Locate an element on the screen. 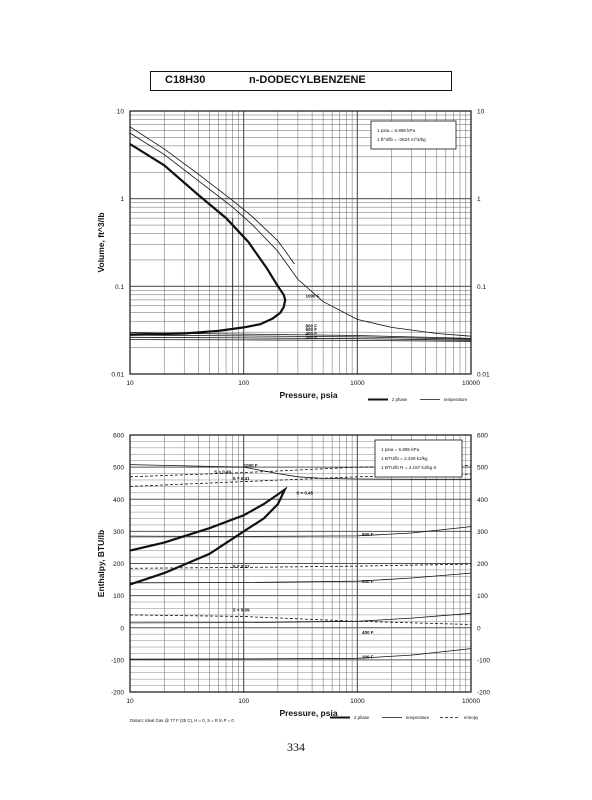  y-tick-label: 200 is located at coordinates (118, 564).